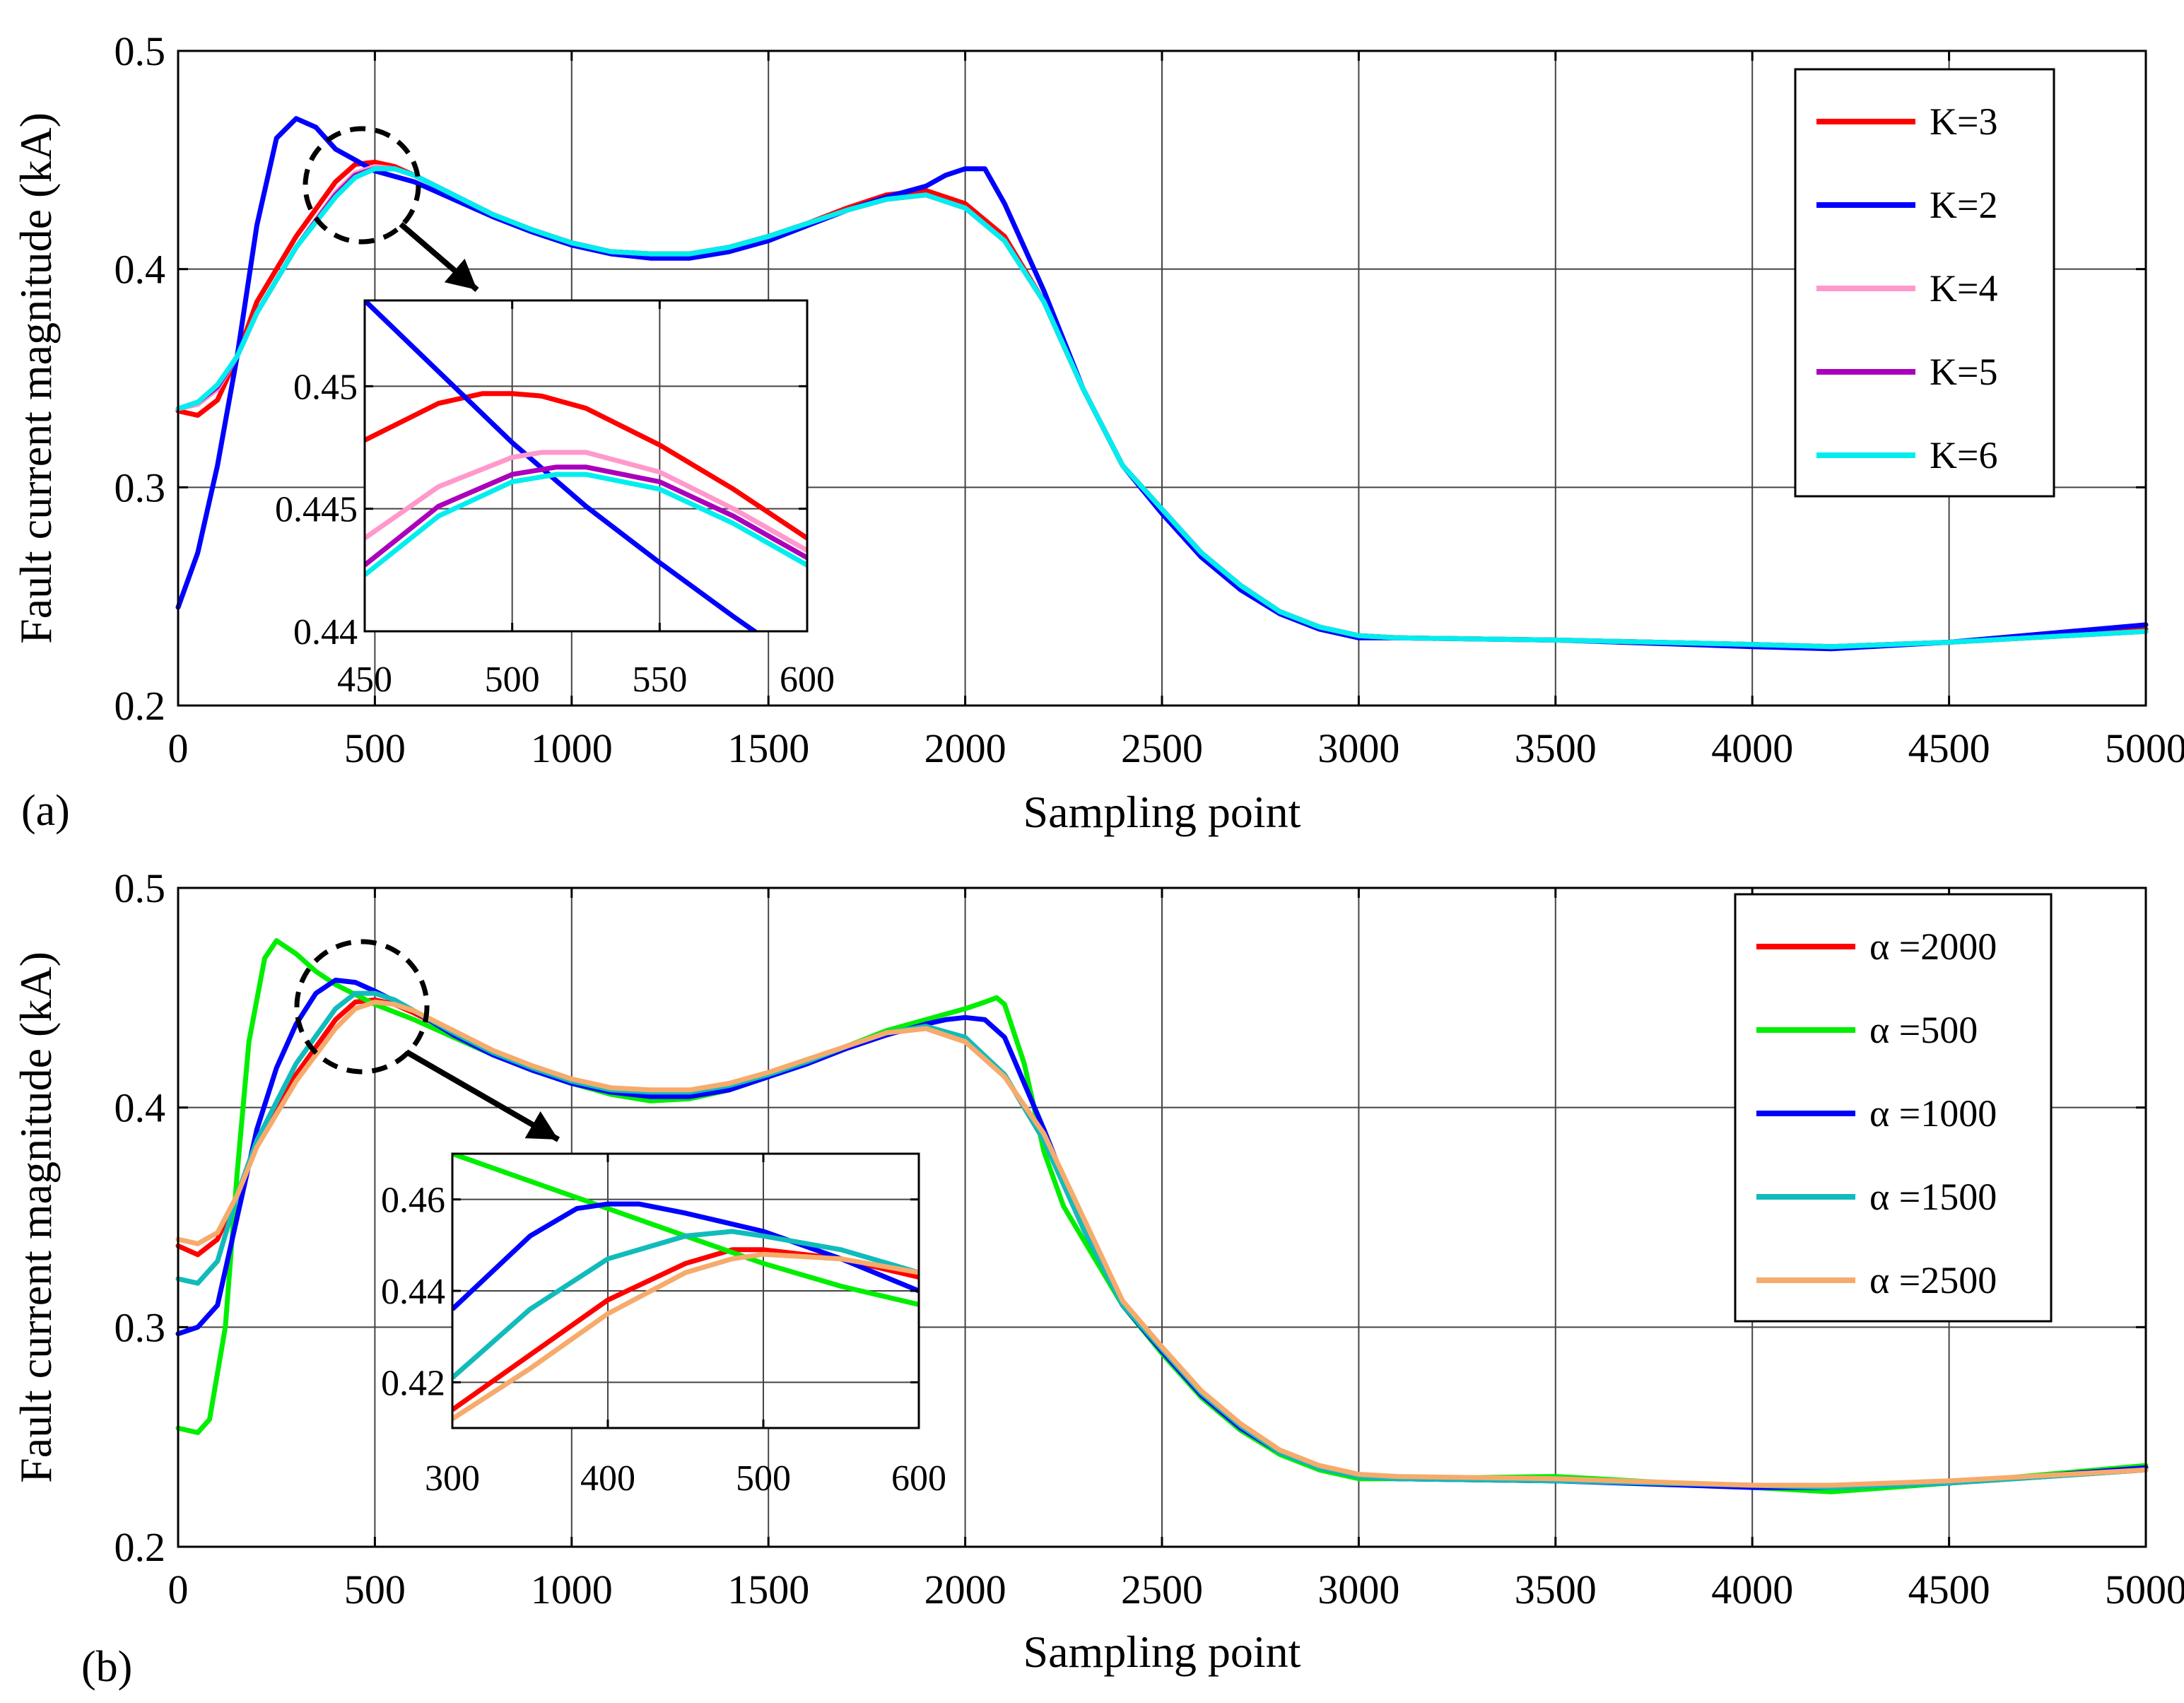 This screenshot has height=1703, width=2184. I want to click on legend-label: K=4, so click(1964, 288).